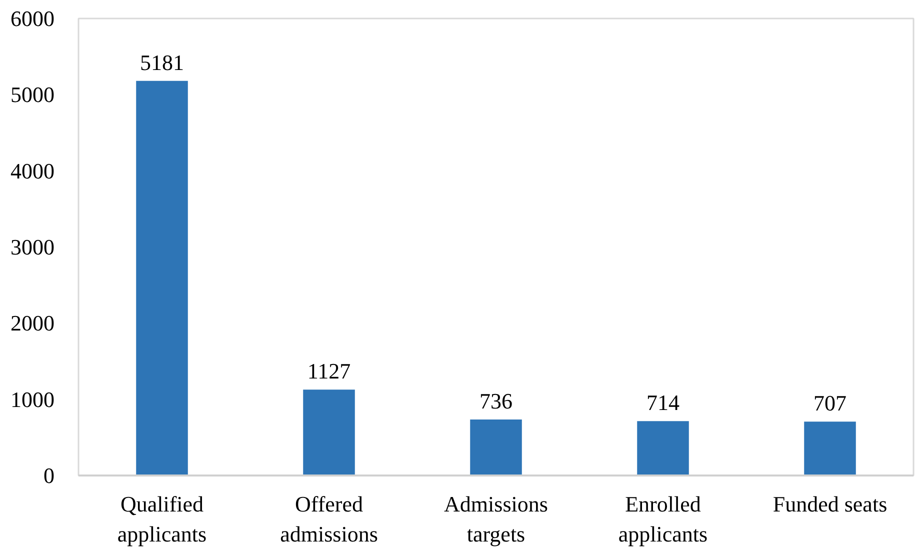 The height and width of the screenshot is (549, 915). I want to click on y-tick-label: 0, so click(49, 475).